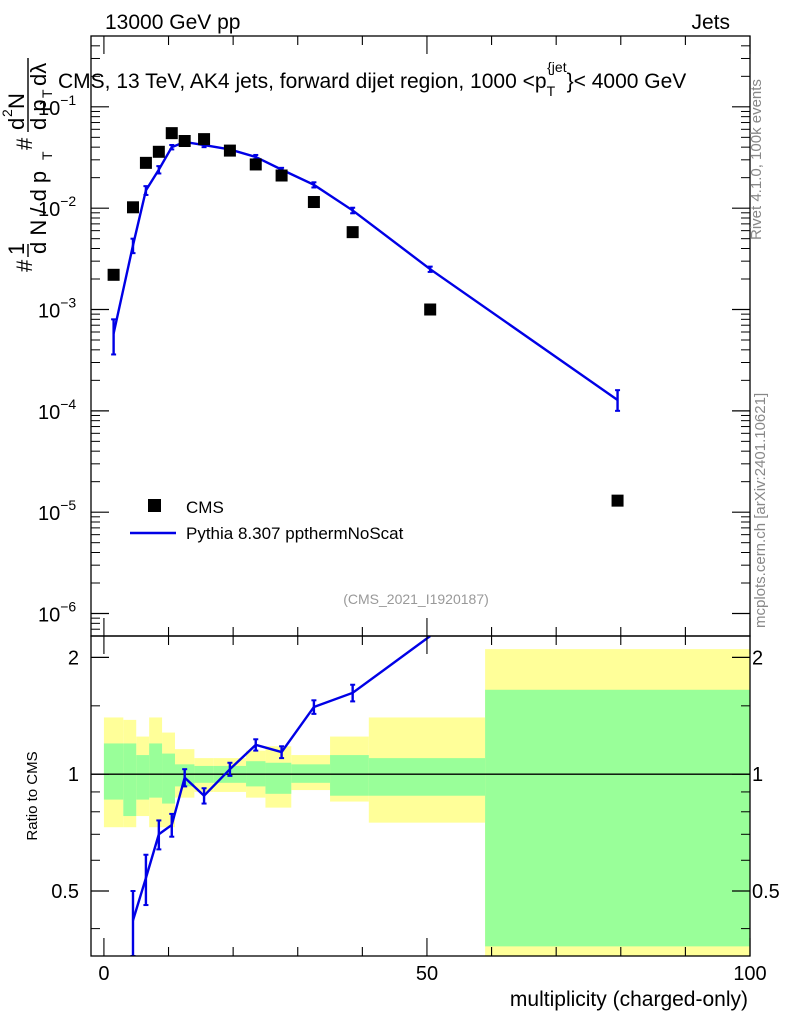  What do you see at coordinates (73, 775) in the screenshot?
I see `ratio-ytick-label: 1` at bounding box center [73, 775].